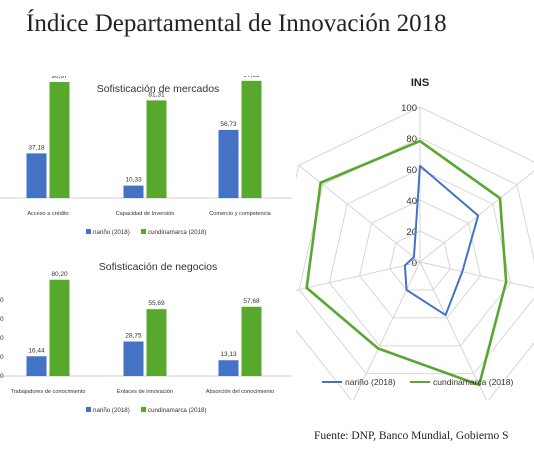 Image resolution: width=534 pixels, height=462 pixels. Describe the element at coordinates (236, 23) in the screenshot. I see `page-title: Índice Departamental de Innovación 2018` at that location.